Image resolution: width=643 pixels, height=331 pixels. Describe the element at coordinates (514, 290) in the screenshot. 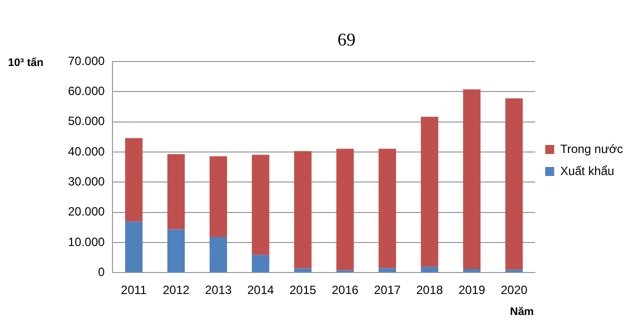

I see `x-tick-label: 2020` at that location.